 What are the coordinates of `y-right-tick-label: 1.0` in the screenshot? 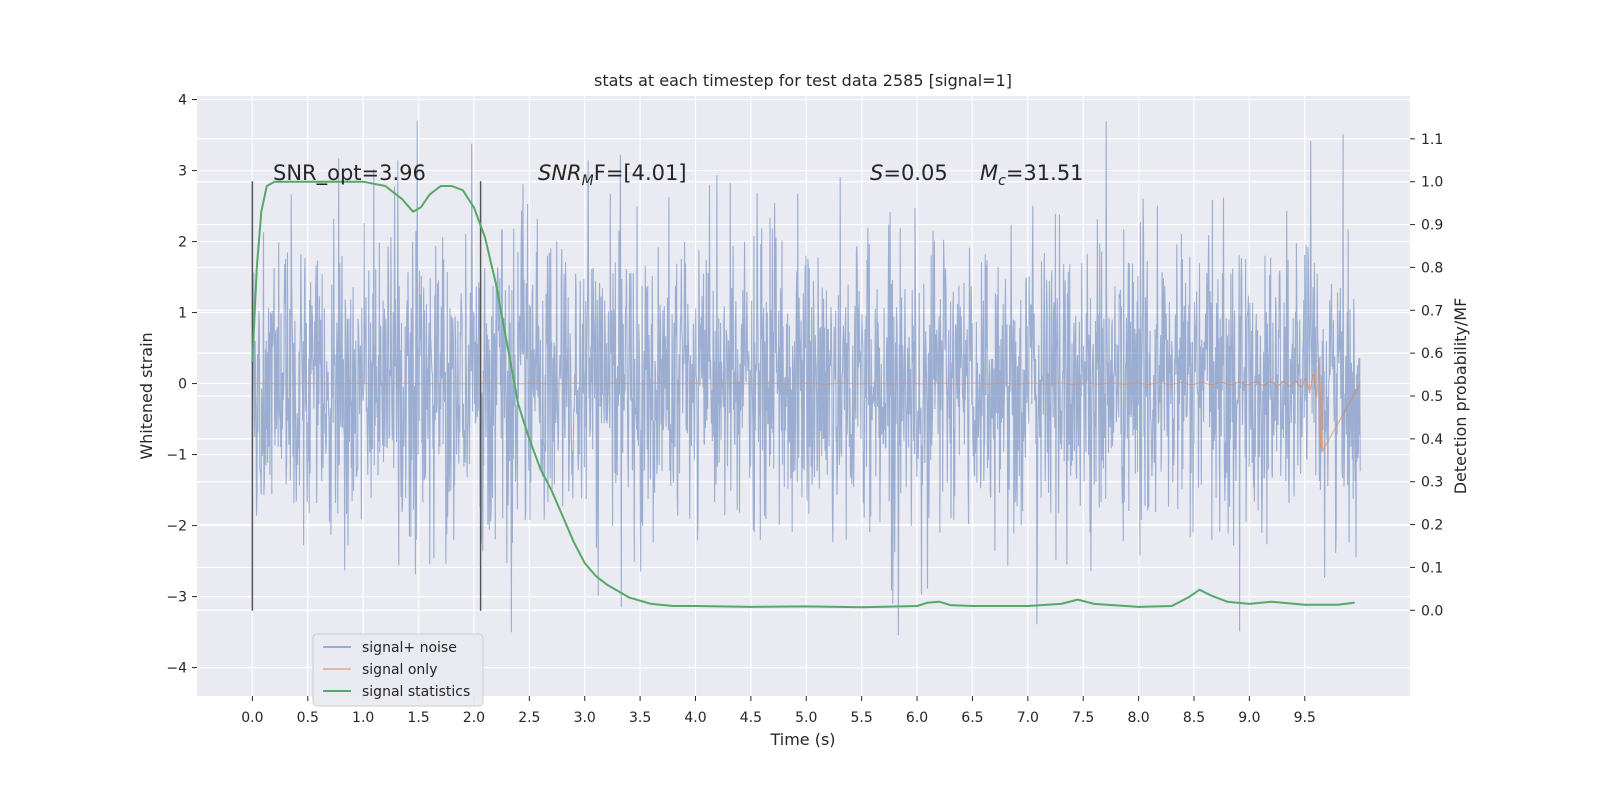 It's located at (1432, 183).